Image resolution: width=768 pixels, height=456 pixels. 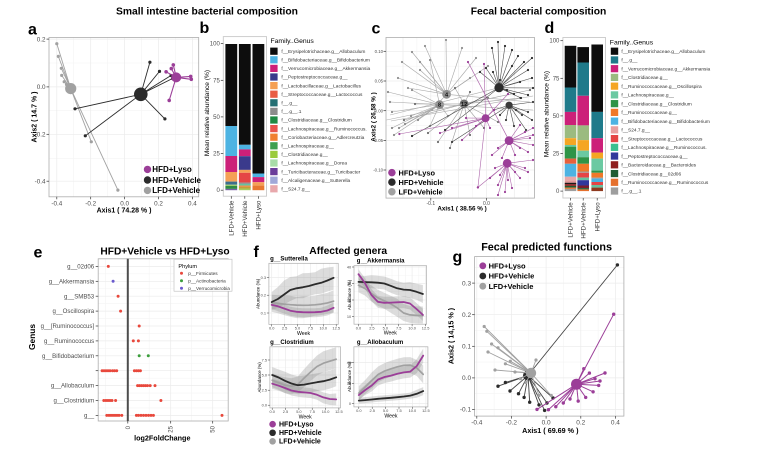 What do you see at coordinates (315, 181) in the screenshot?
I see `svg-text:f__Alcaligenaceae.g__Sutterell: f__Alcaligenaceae.g__Sutterella` at bounding box center [315, 181].